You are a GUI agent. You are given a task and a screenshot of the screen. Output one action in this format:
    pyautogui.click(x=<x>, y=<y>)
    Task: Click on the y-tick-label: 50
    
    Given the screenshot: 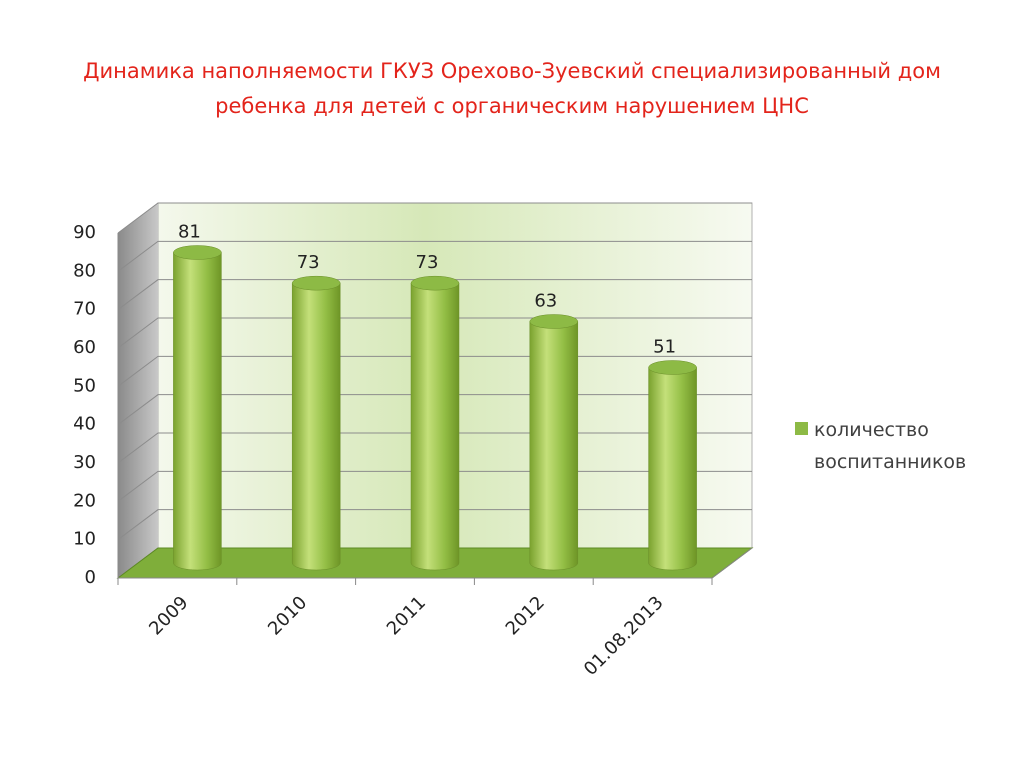 What is the action you would take?
    pyautogui.click(x=84, y=385)
    